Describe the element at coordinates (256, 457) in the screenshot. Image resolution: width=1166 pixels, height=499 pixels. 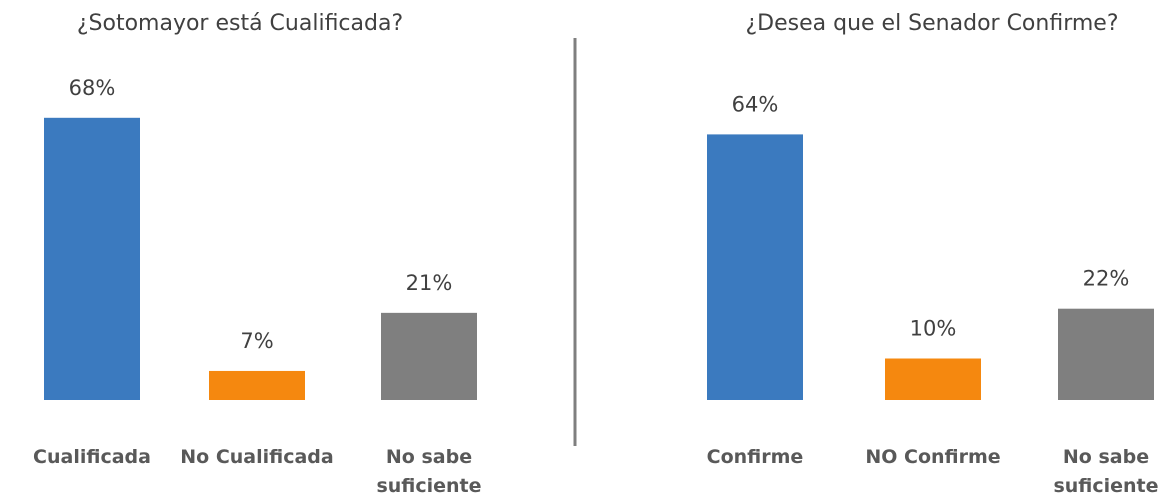
I see `left-category-label-2-line-1: No Cualificada` at that location.